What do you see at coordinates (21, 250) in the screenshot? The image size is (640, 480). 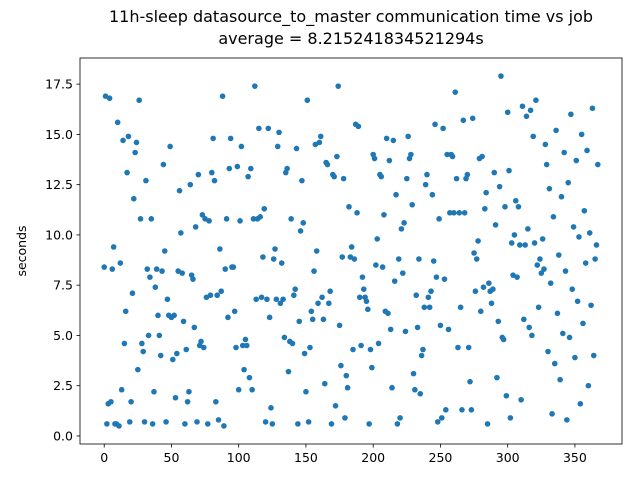 I see `y-axis-label: seconds` at bounding box center [21, 250].